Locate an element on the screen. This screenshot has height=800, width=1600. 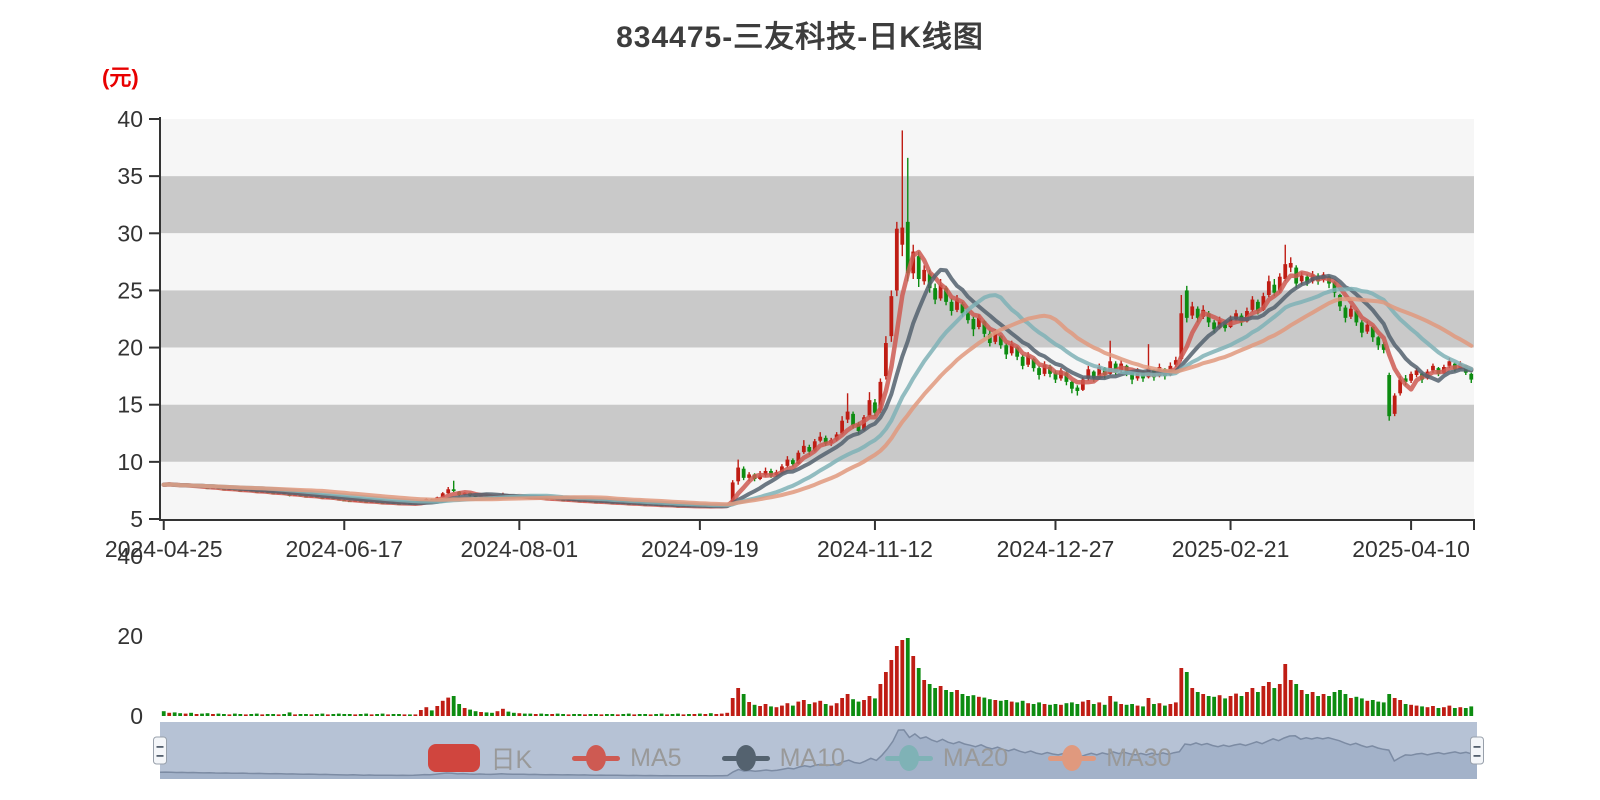
legend-item-ma20: MA20 is located at coordinates (946, 758).